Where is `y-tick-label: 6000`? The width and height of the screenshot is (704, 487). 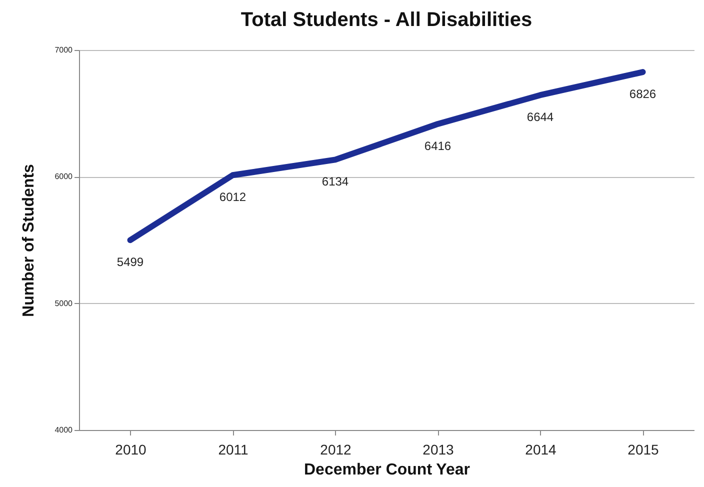 y-tick-label: 6000 is located at coordinates (64, 177).